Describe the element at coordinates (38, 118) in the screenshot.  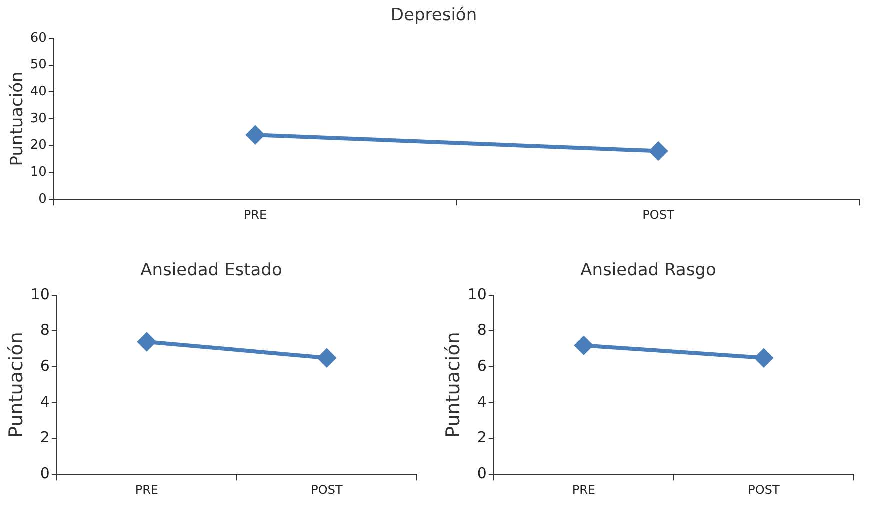
I see `y-tick-label: 30` at that location.